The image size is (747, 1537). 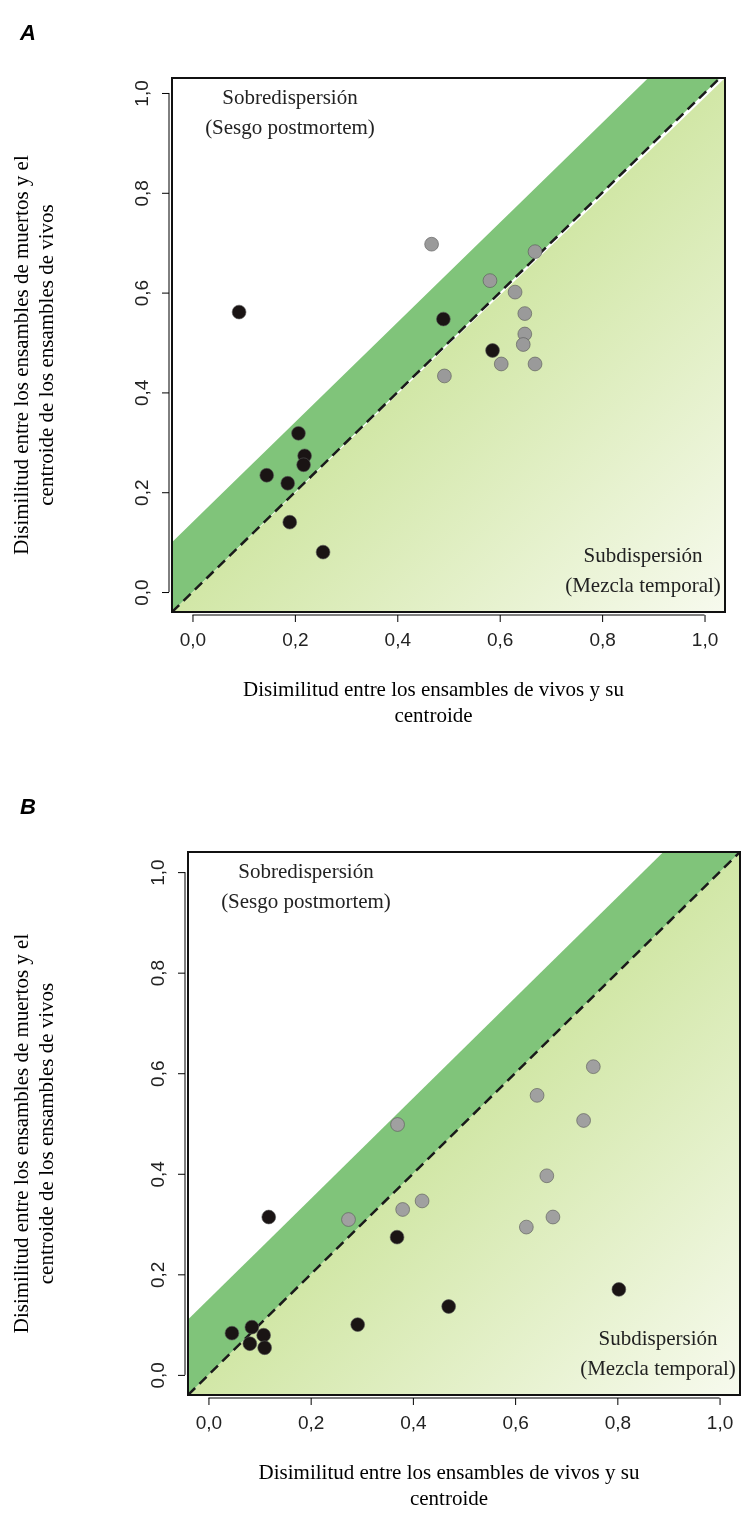 I want to click on chart-title: A, so click(x=27, y=32).